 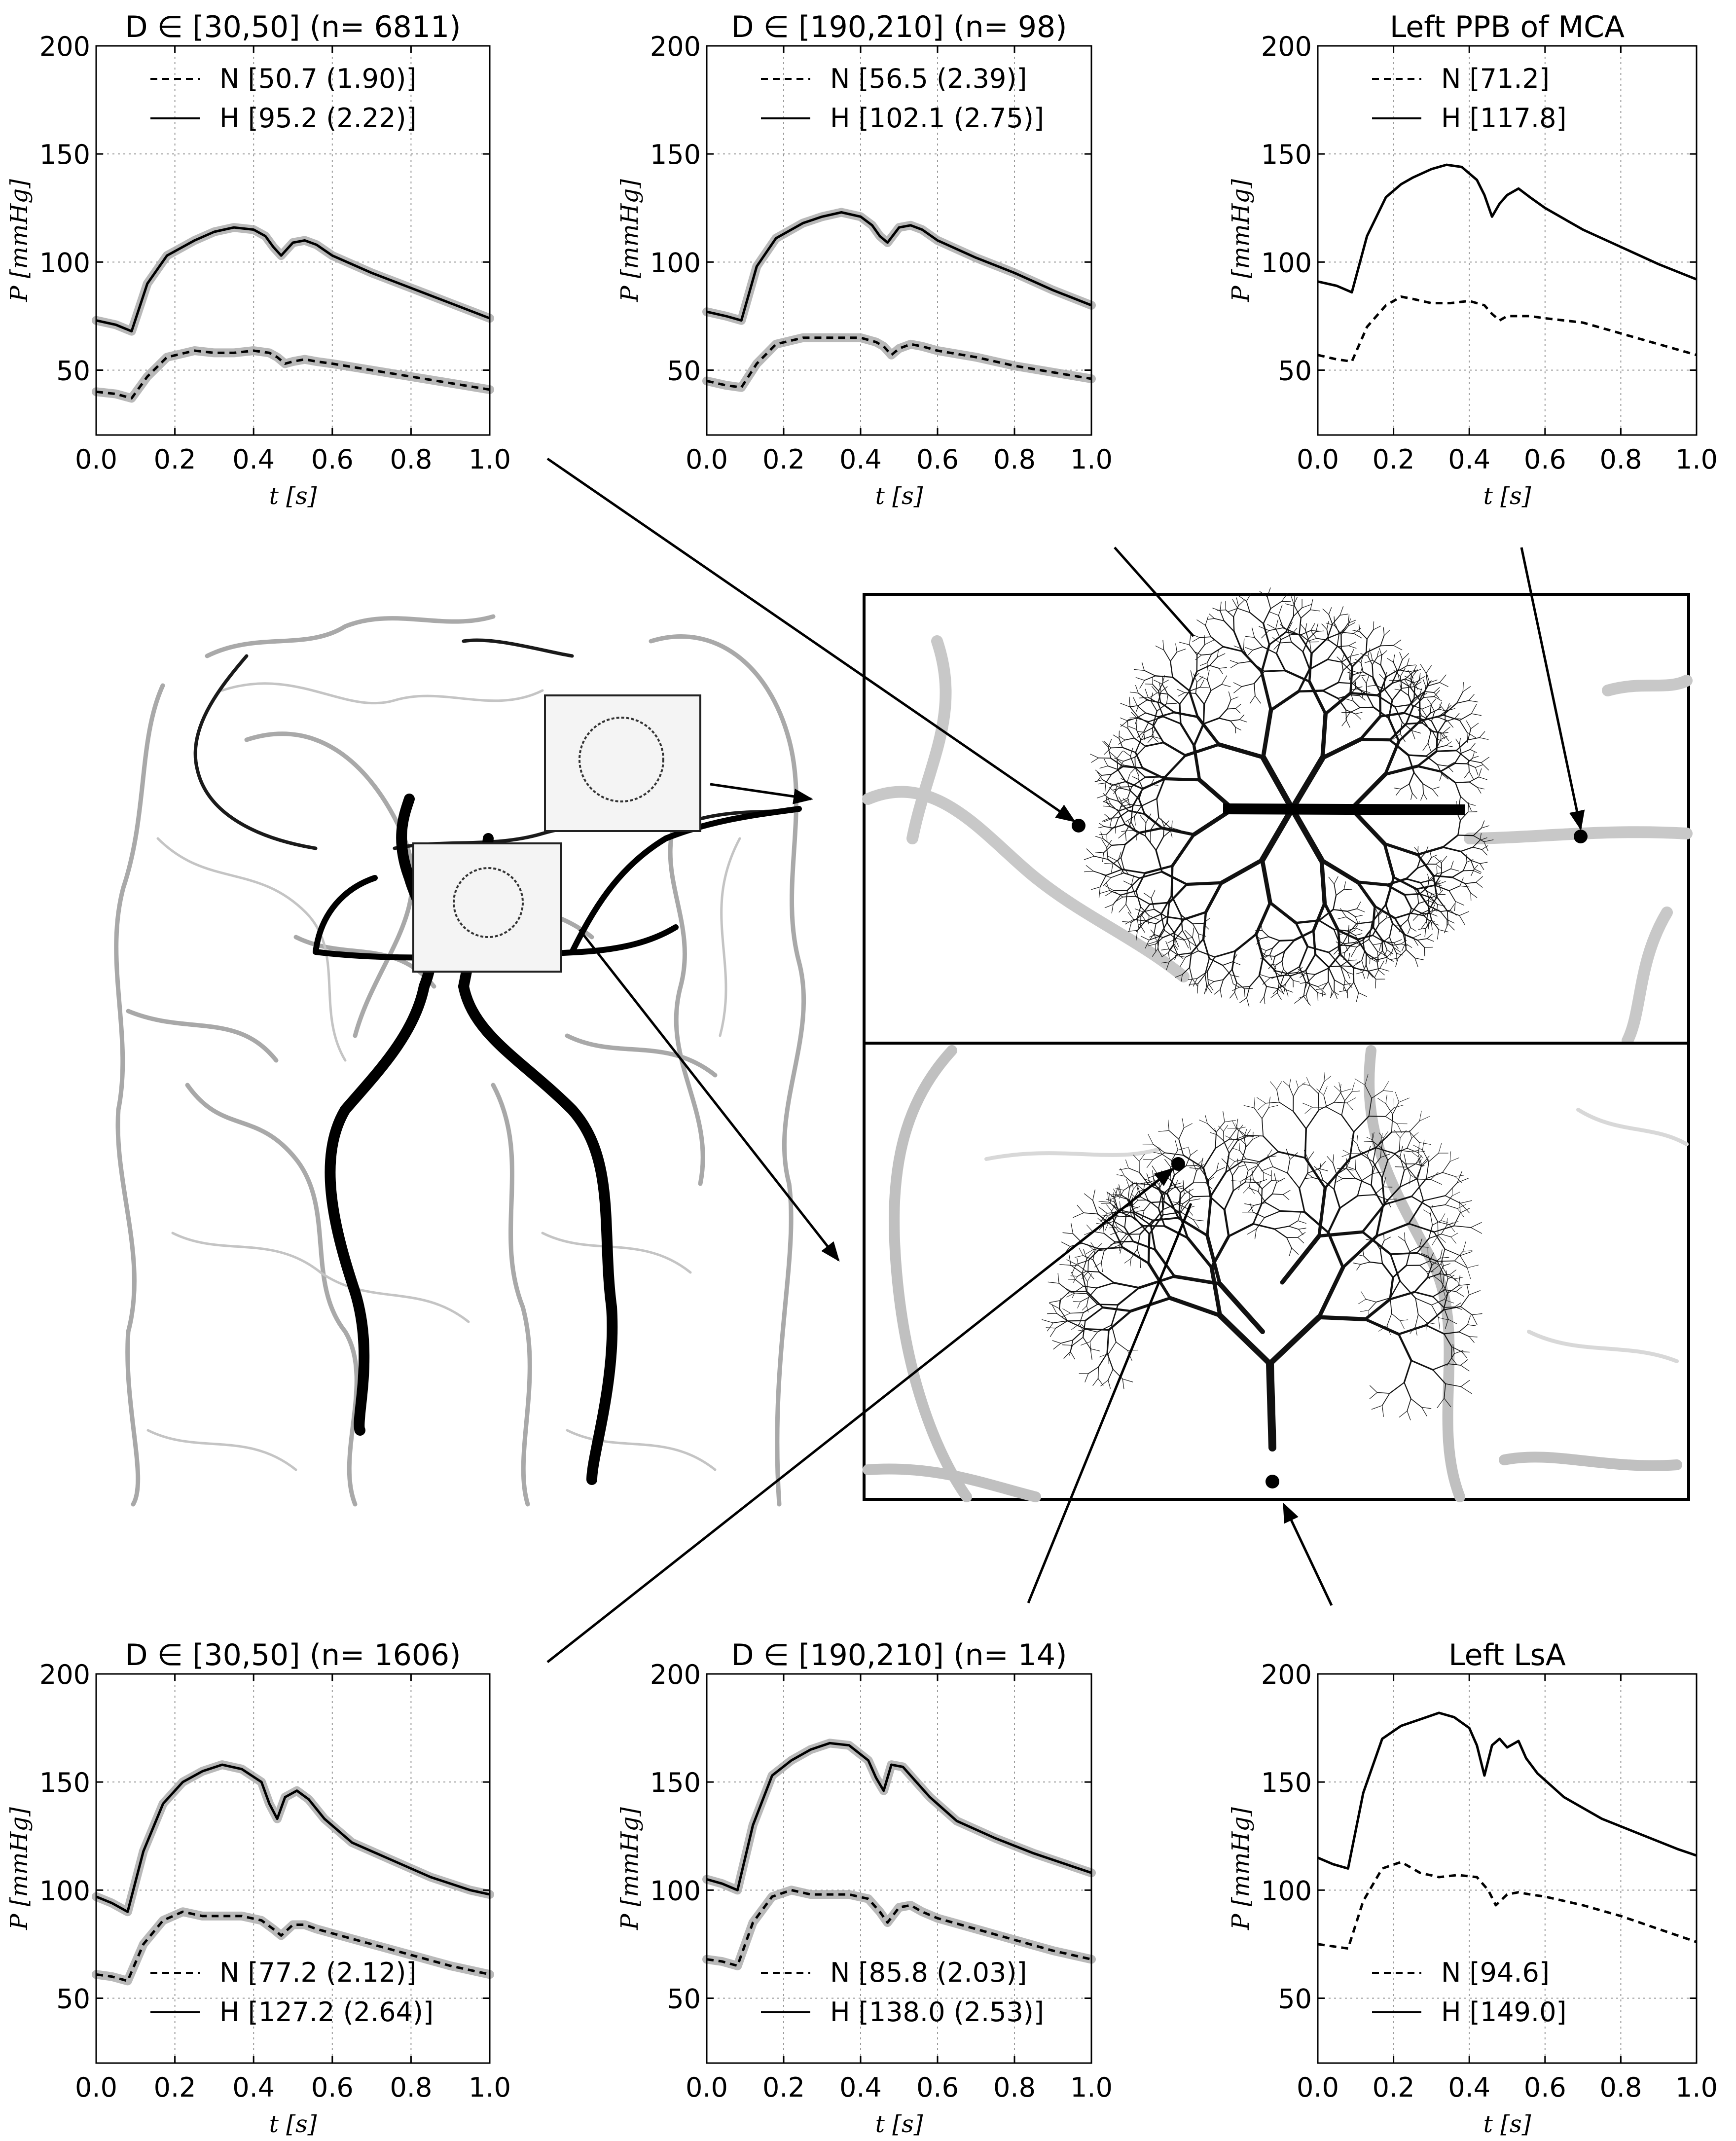 I want to click on series-line-n, so click(x=899, y=1927).